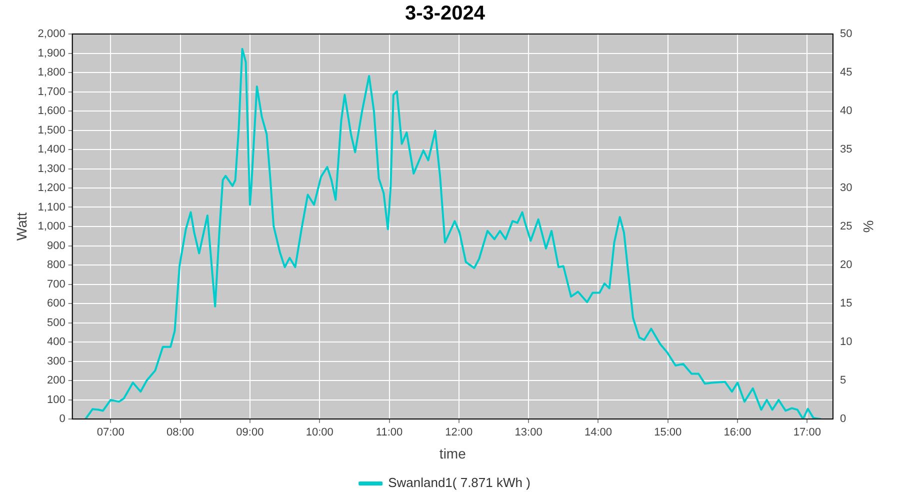 The height and width of the screenshot is (500, 900). What do you see at coordinates (846, 342) in the screenshot?
I see `y2-tick-label: 10` at bounding box center [846, 342].